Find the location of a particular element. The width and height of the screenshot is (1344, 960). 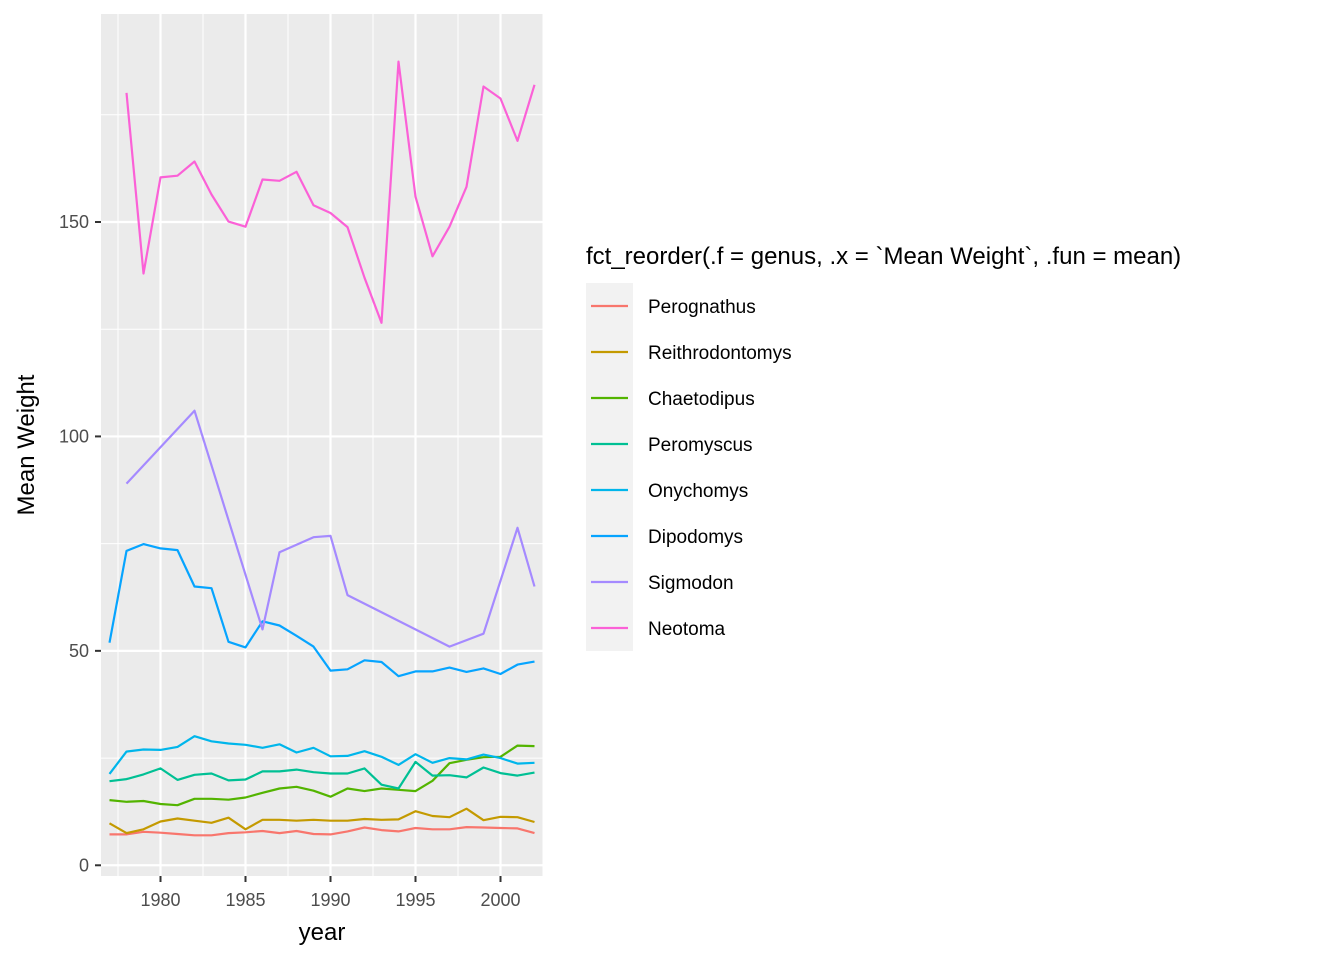

series-line-onychomys is located at coordinates (321, 755).